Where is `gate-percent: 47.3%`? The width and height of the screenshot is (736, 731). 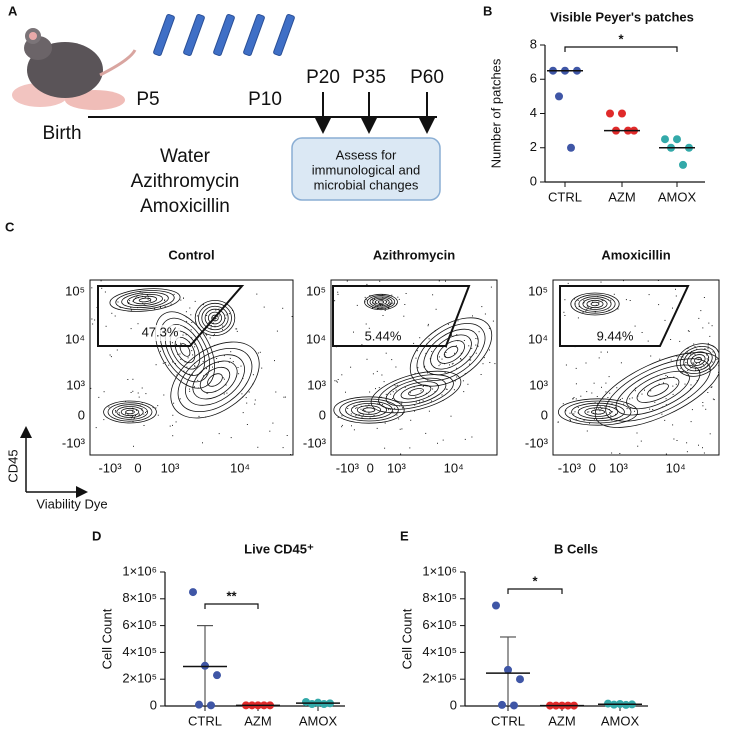
gate-percent: 47.3% is located at coordinates (160, 331).